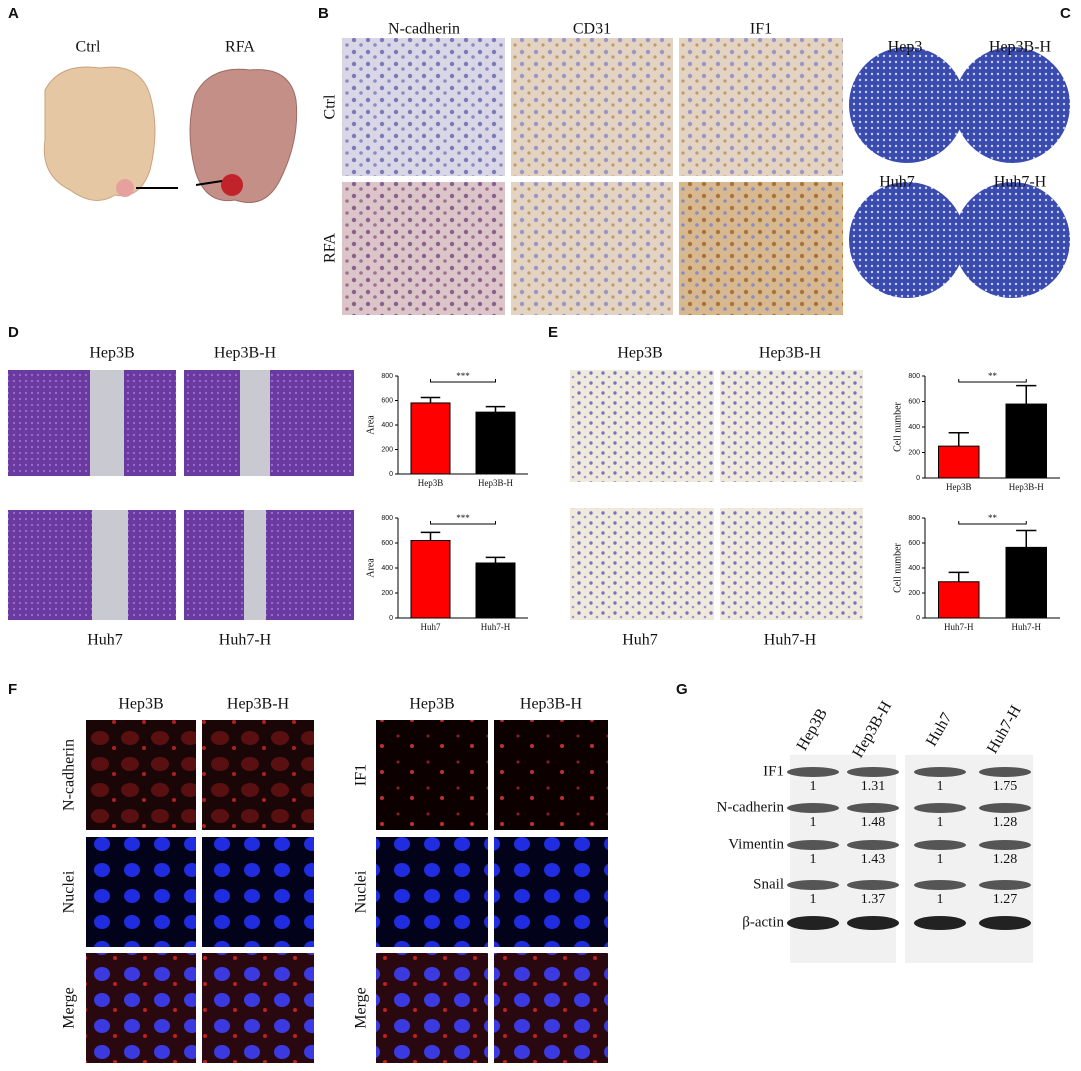 This screenshot has height=1071, width=1081. Describe the element at coordinates (768, 884) in the screenshot. I see `row-label: Snail` at that location.